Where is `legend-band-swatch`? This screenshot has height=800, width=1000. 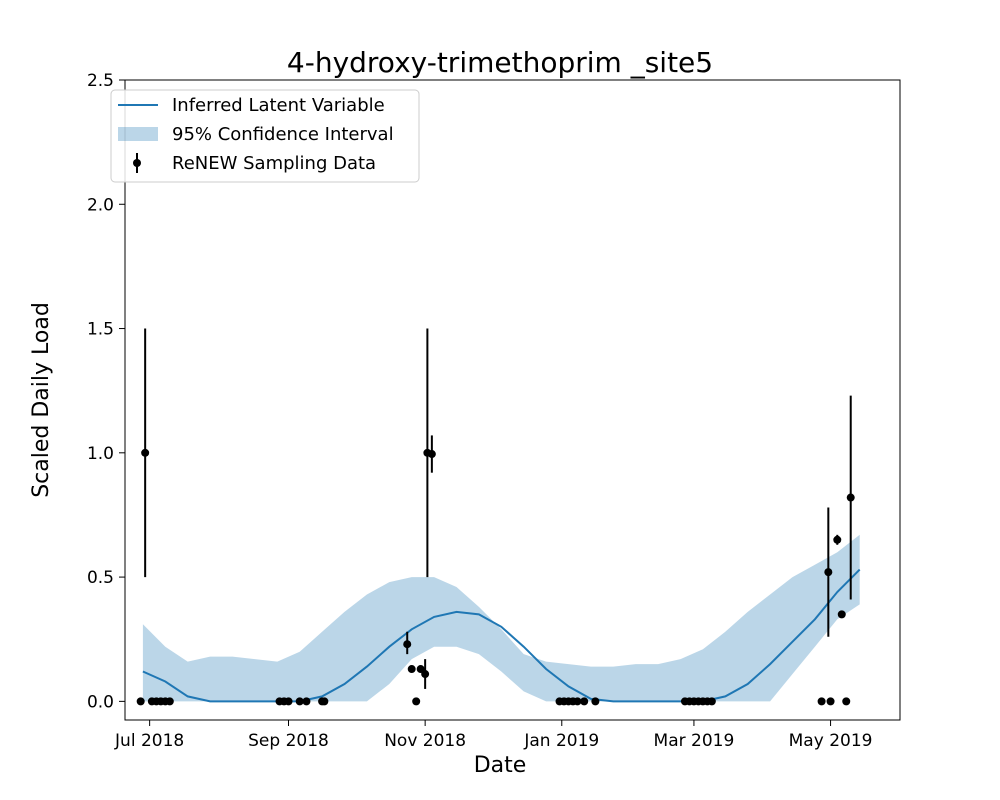
legend-band-swatch is located at coordinates (138, 134).